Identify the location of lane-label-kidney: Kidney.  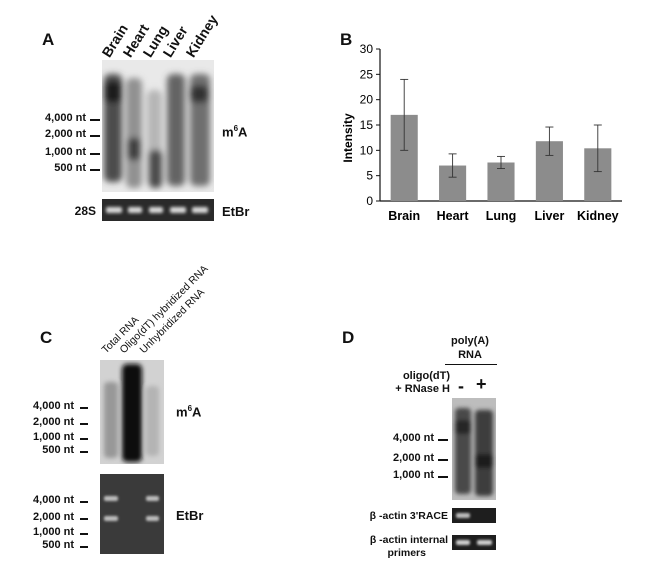
(201, 35).